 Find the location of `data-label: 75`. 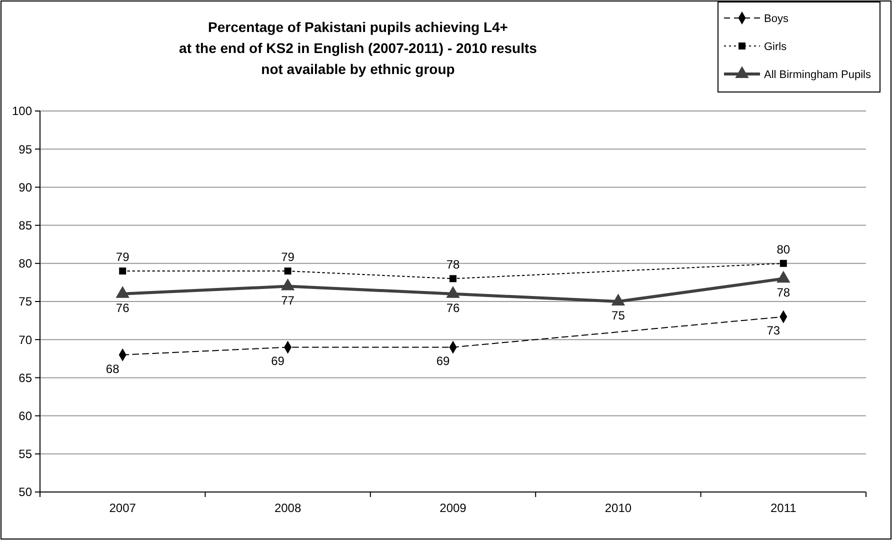

data-label: 75 is located at coordinates (619, 315).